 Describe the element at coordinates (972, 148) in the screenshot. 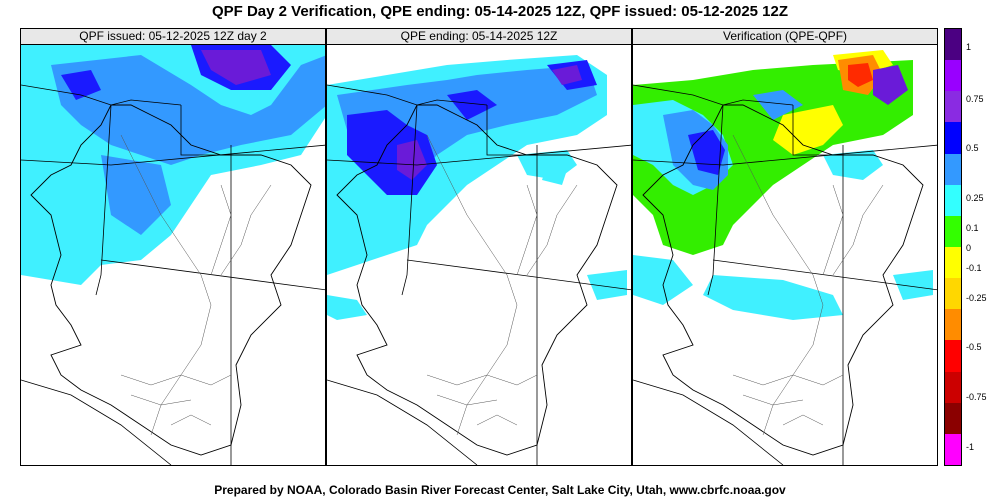

I see `legend-tick-label: 0.5` at that location.